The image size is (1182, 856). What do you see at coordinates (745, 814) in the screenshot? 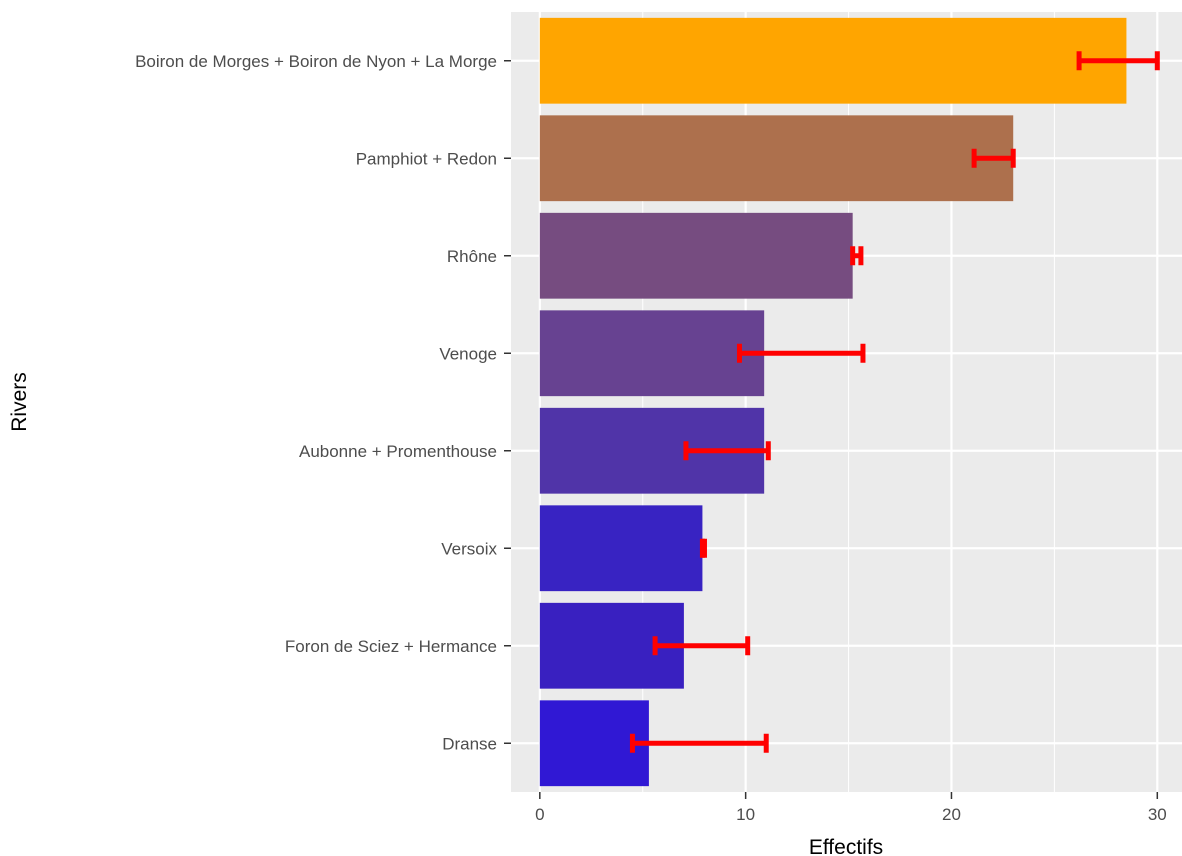
I see `x-tick-label: 10` at bounding box center [745, 814].